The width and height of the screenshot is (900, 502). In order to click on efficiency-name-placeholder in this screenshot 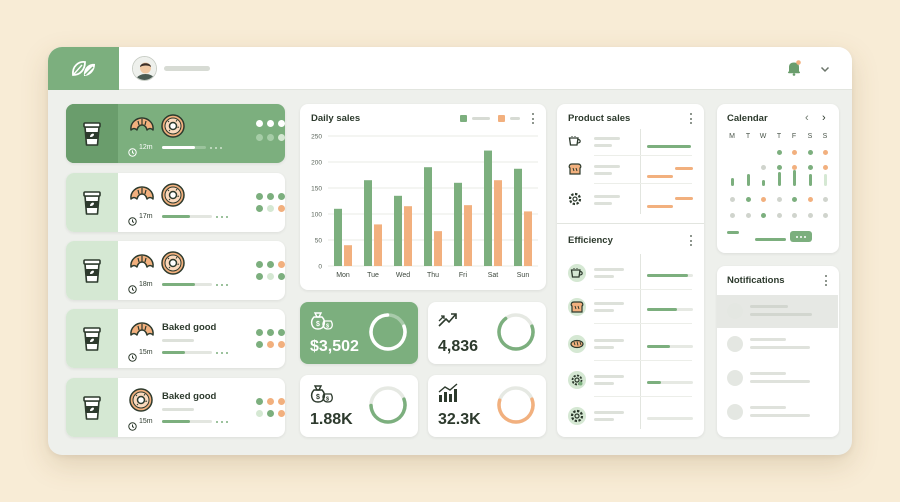, I will do `click(609, 303)`.